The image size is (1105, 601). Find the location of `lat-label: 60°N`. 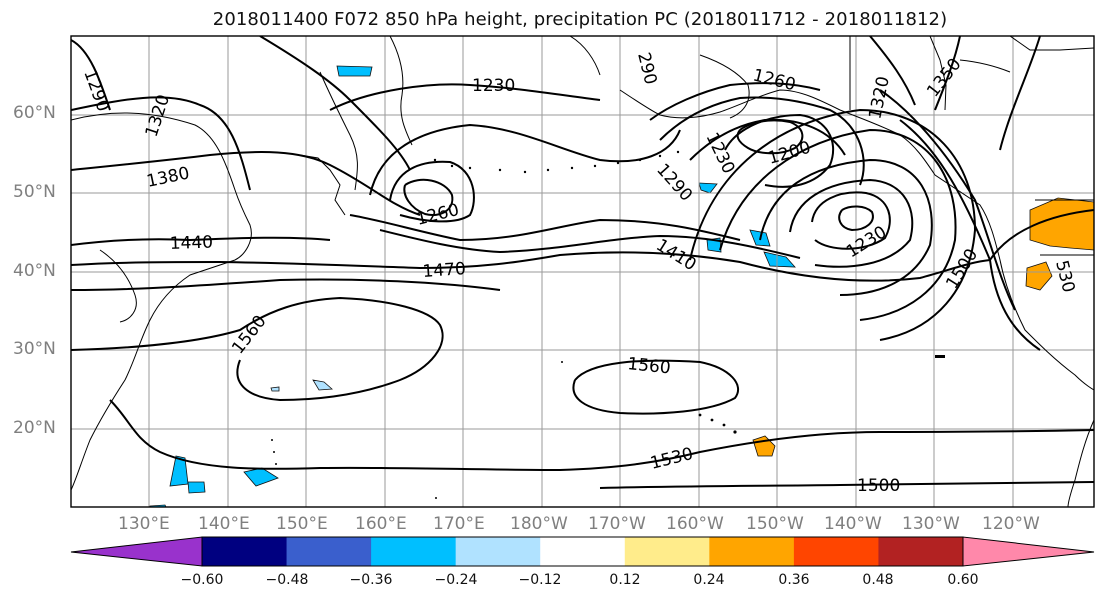

lat-label: 60°N is located at coordinates (34, 113).